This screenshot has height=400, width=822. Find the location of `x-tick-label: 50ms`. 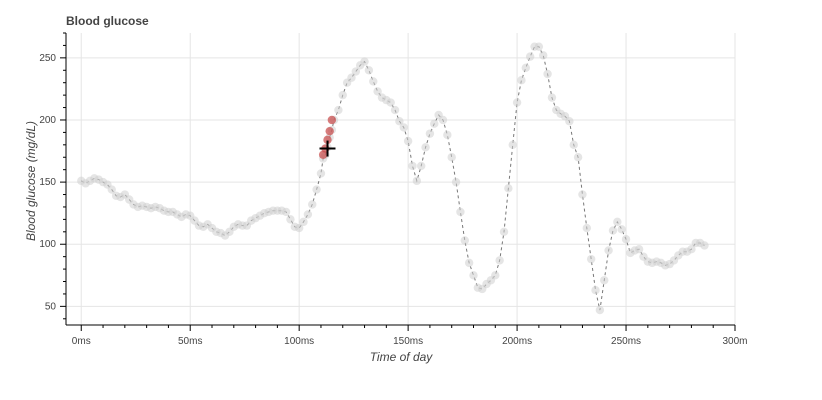

x-tick-label: 50ms is located at coordinates (190, 341).